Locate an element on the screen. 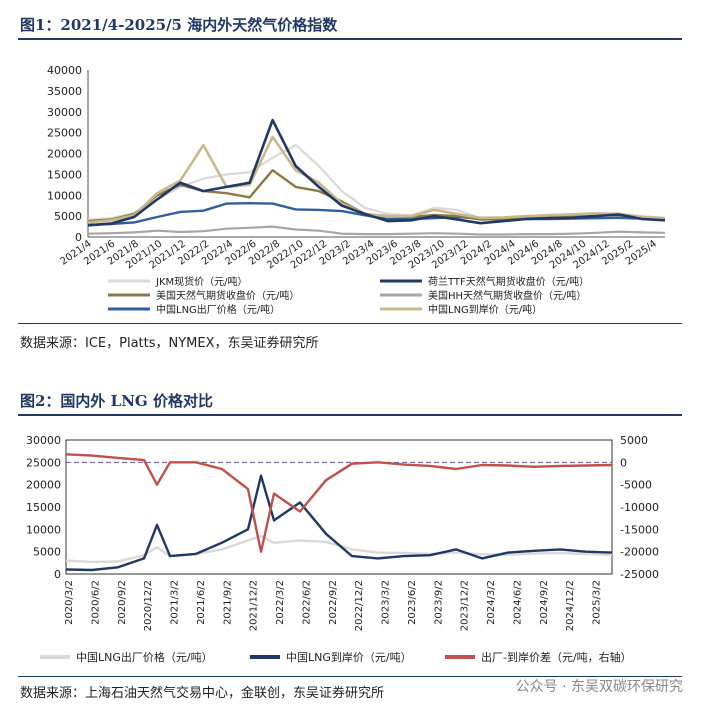 This screenshot has height=710, width=701. y-right-tick-label: -25000 is located at coordinates (639, 574).